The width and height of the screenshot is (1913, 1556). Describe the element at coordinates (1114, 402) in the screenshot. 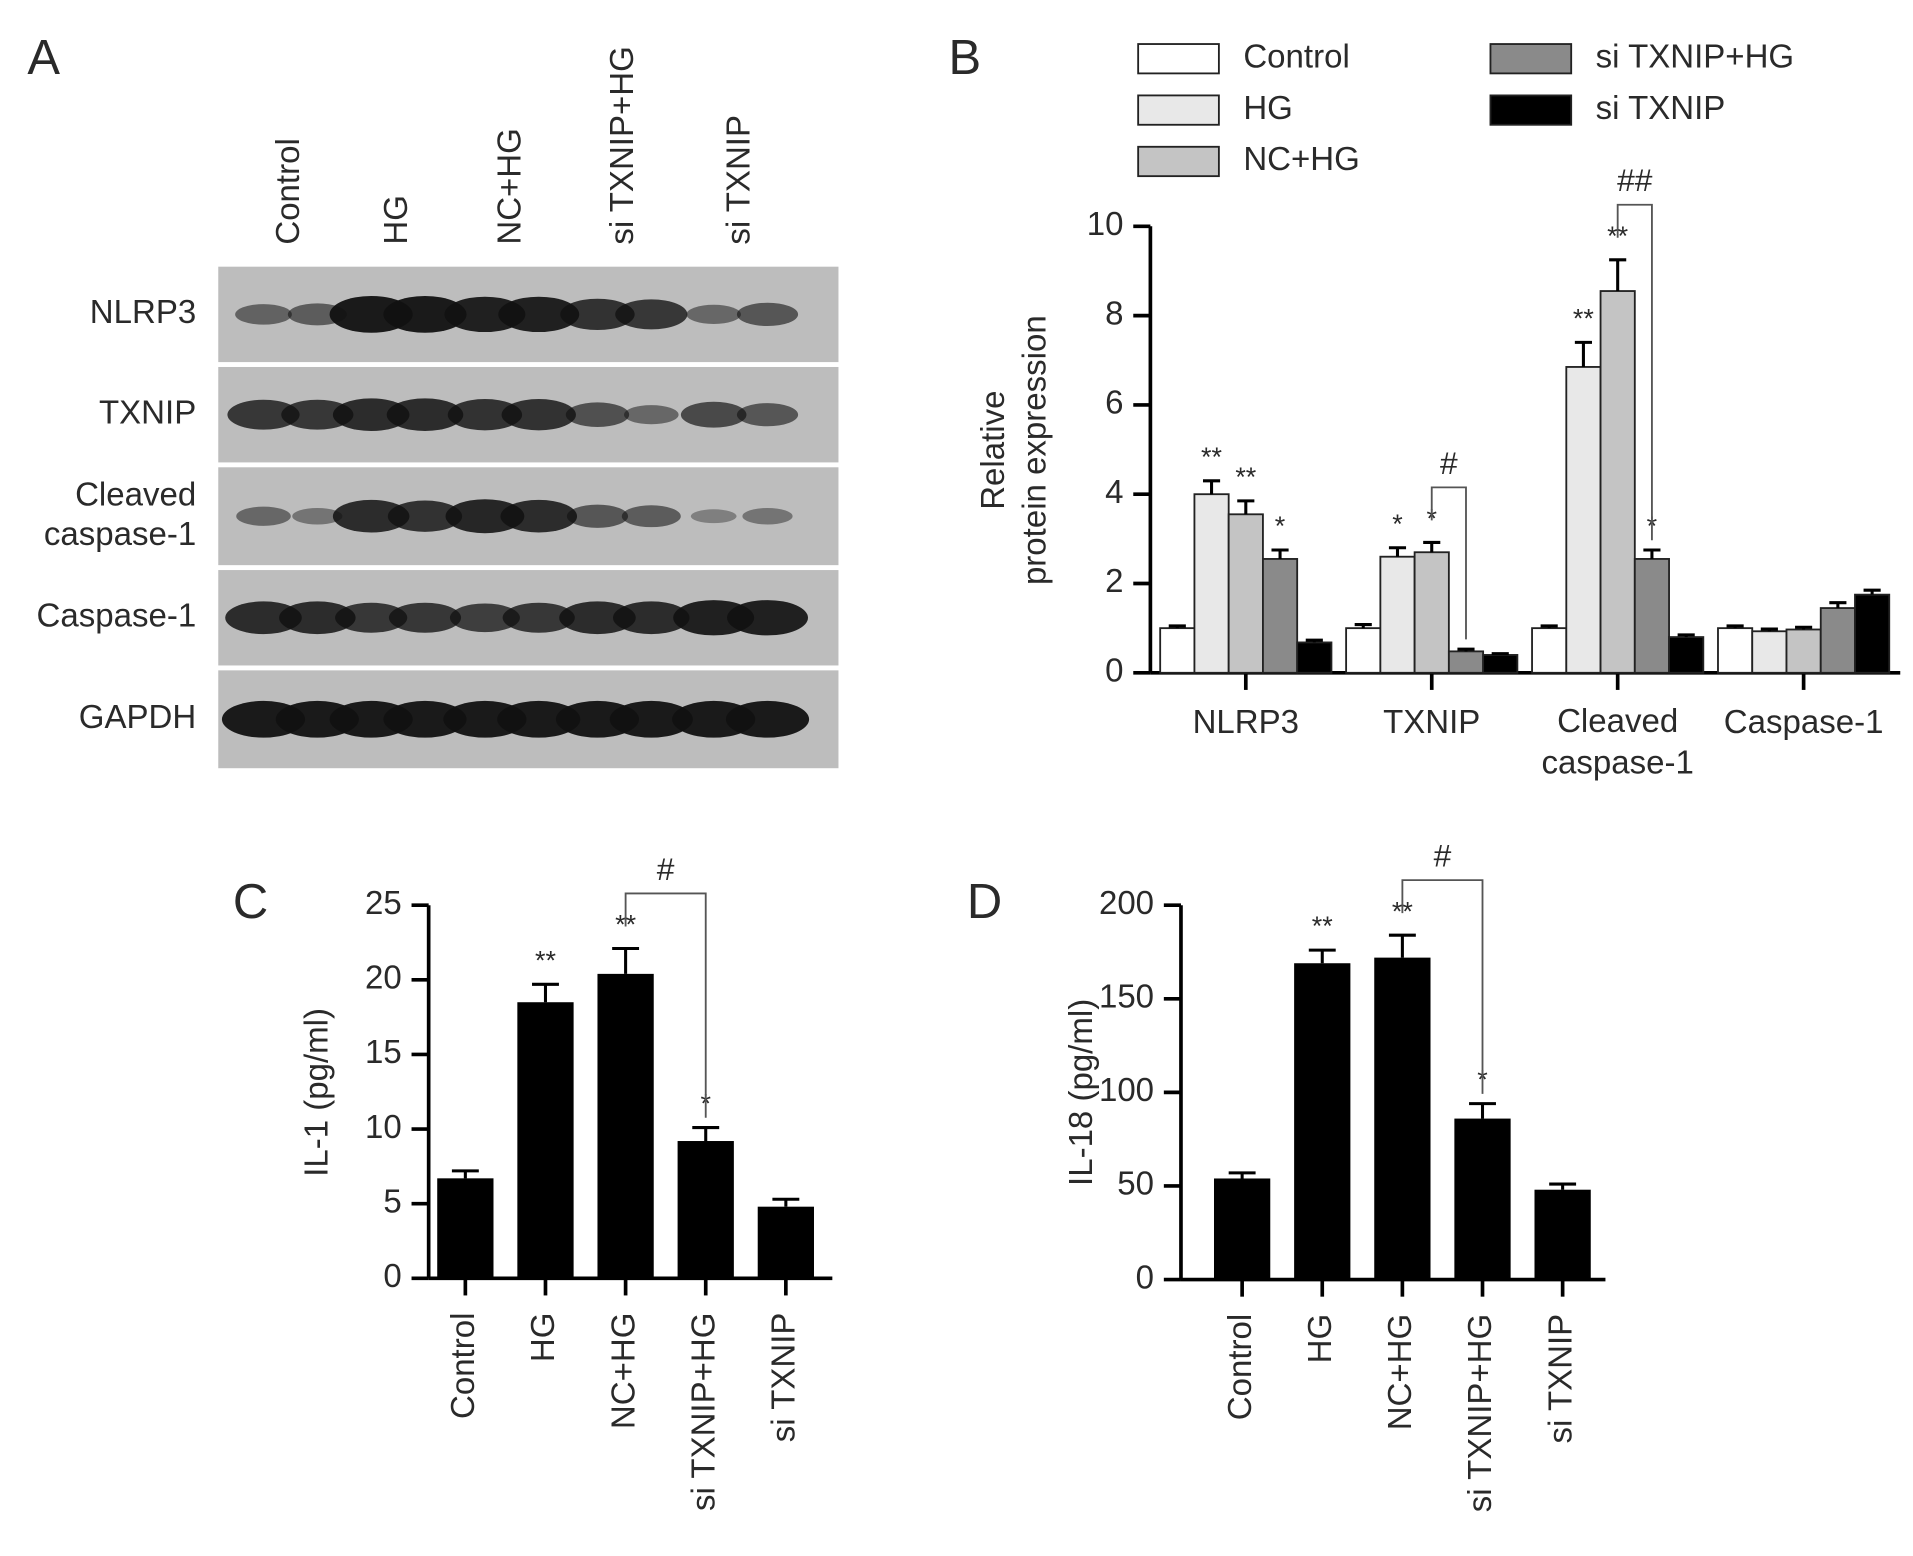

I see `y-tick-label: 6` at that location.